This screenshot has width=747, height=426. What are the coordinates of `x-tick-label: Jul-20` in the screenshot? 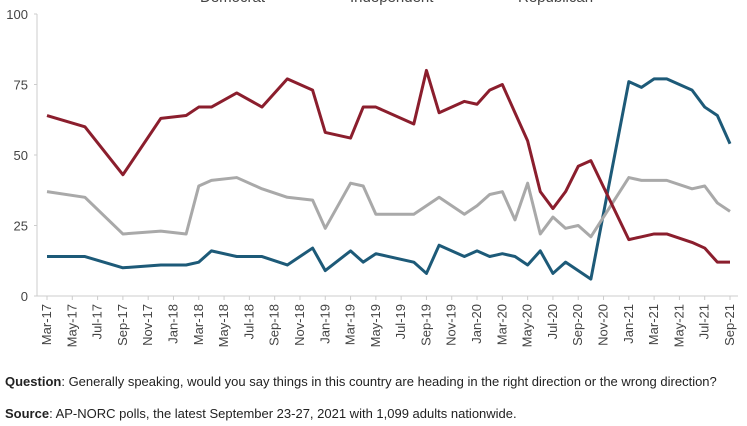 It's located at (552, 321).